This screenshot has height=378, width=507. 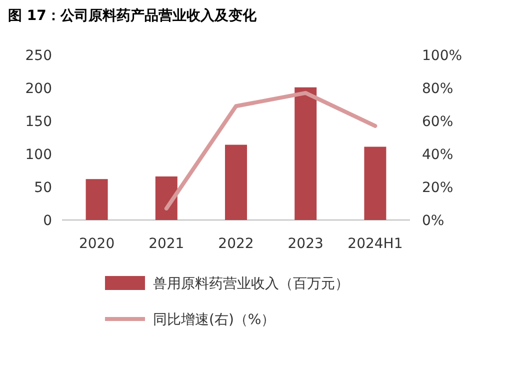 What do you see at coordinates (442, 56) in the screenshot?
I see `y2-tick-label: 100%` at bounding box center [442, 56].